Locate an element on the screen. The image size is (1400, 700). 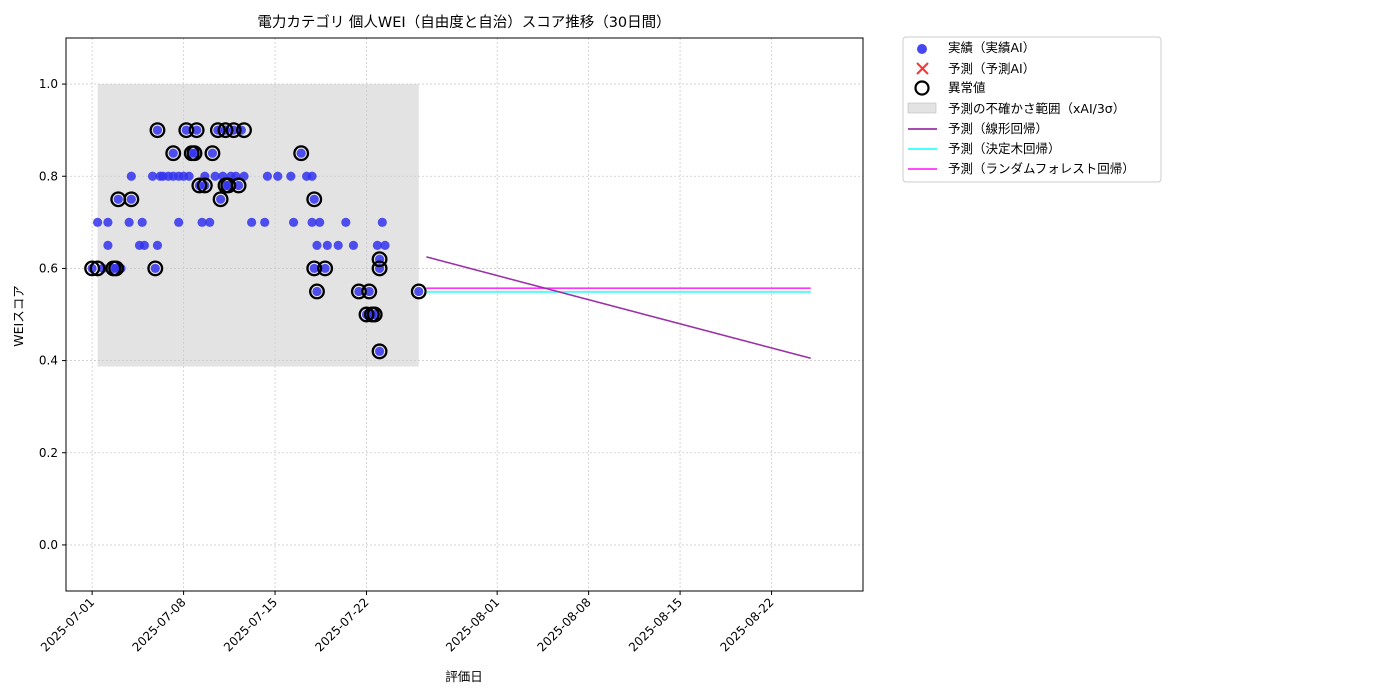
y-tick-label: 0.4 is located at coordinates (48, 361).